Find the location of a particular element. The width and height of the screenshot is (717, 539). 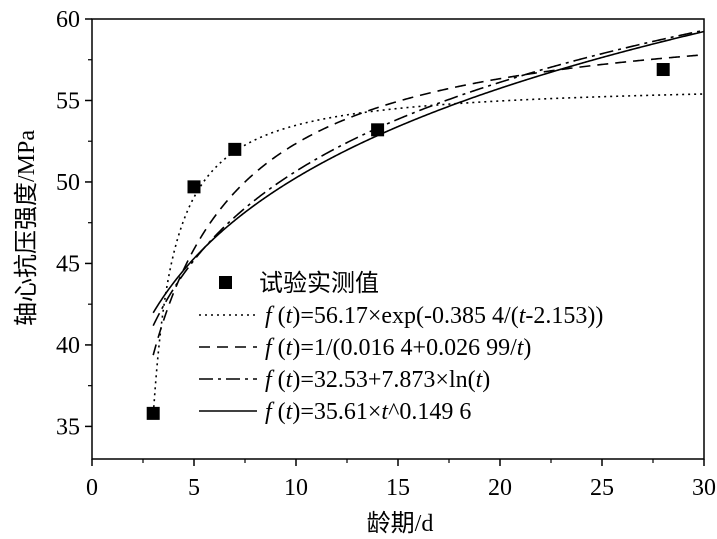

x-axis-ticks: 0 5 10 15 20 25 30 is located at coordinates (401, 480).